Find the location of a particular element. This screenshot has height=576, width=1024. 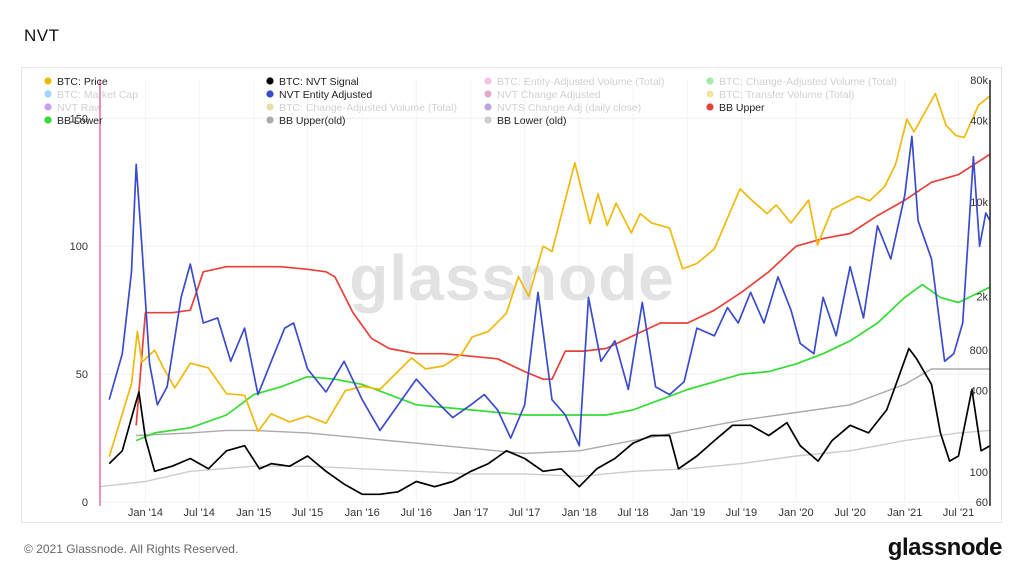

legend-label: BTC: Market Cap is located at coordinates (97, 95).